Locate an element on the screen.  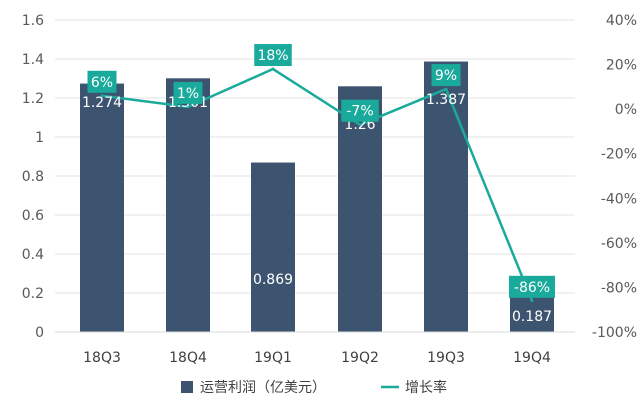
x-tick-label: 19Q1 is located at coordinates (273, 358).